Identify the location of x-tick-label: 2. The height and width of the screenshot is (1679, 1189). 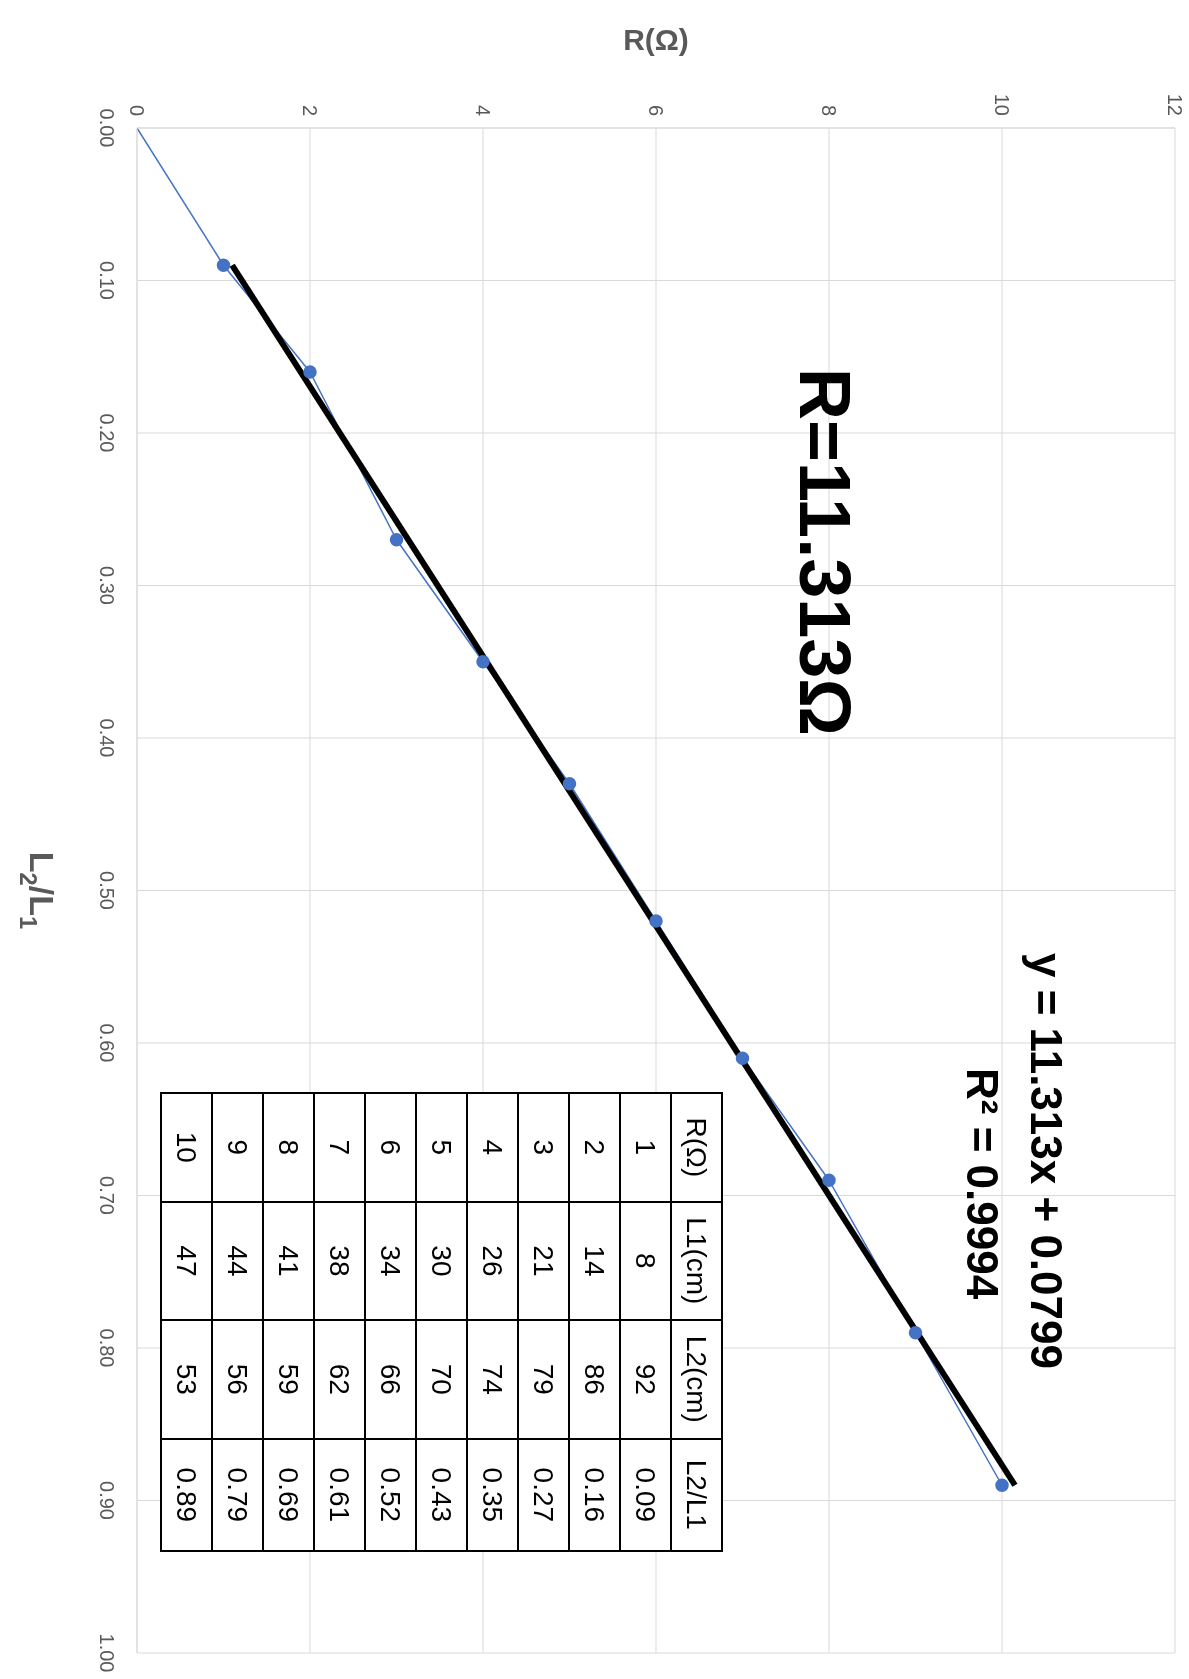
(310, 110).